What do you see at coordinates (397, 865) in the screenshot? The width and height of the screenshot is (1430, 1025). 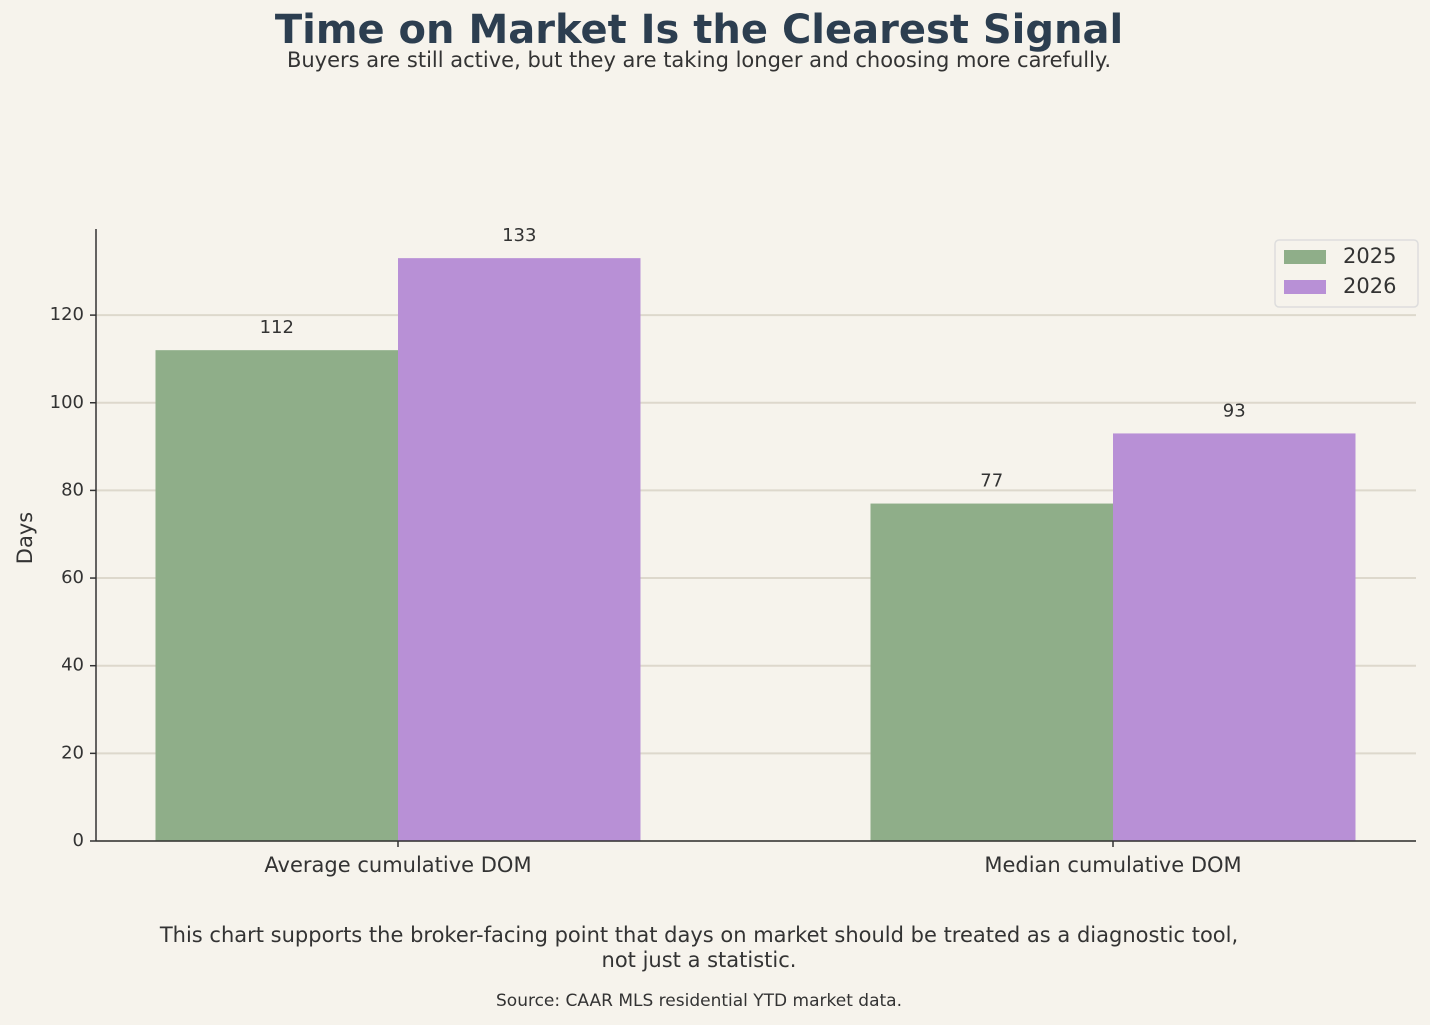 I see `x-tick-label: Average cumulative DOM` at bounding box center [397, 865].